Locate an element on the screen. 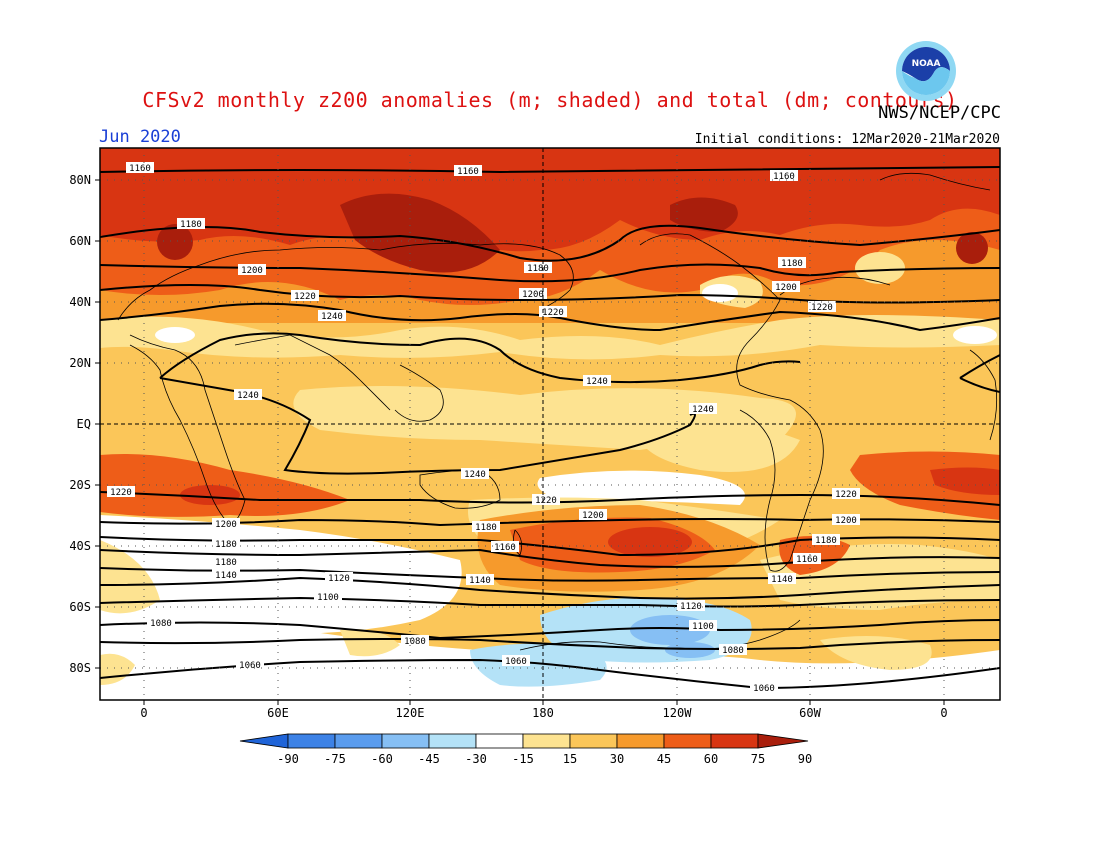  logo-text: NOAA is located at coordinates (926, 64).